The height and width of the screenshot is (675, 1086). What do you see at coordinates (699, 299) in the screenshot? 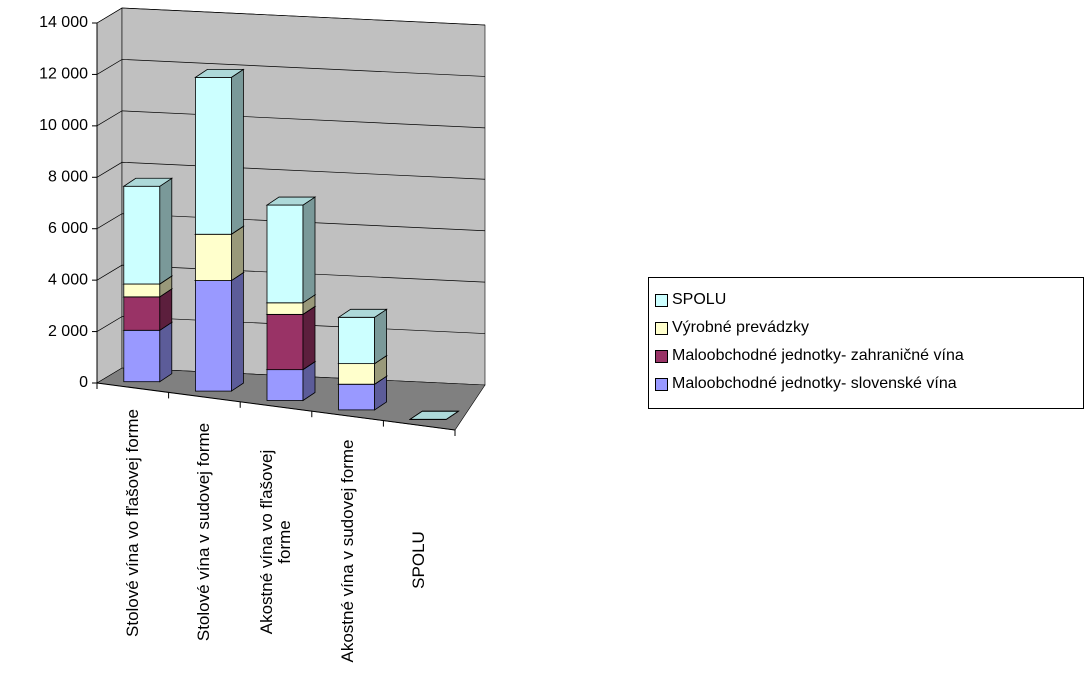
I see `legend-label: SPOLU` at bounding box center [699, 299].